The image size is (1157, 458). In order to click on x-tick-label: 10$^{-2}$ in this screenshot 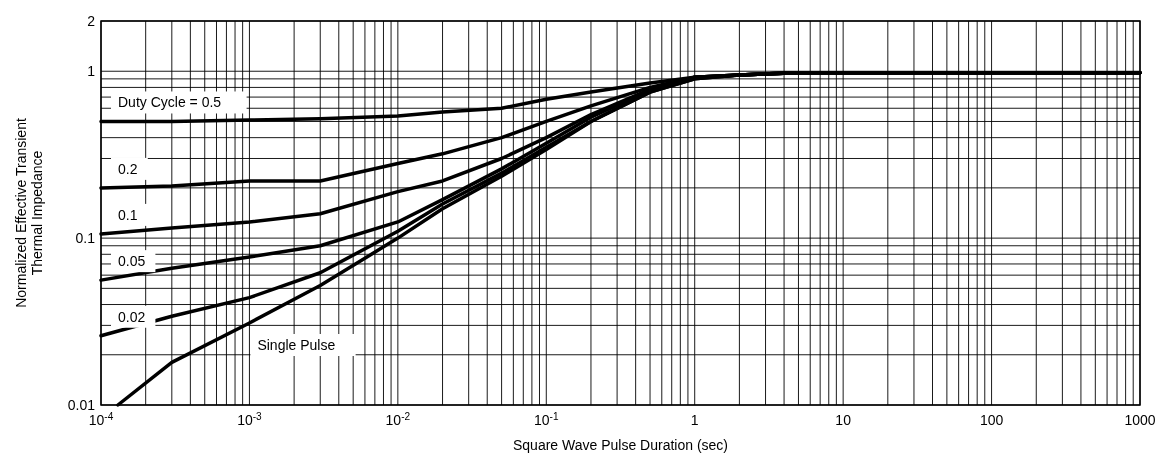, I will do `click(398, 419)`.